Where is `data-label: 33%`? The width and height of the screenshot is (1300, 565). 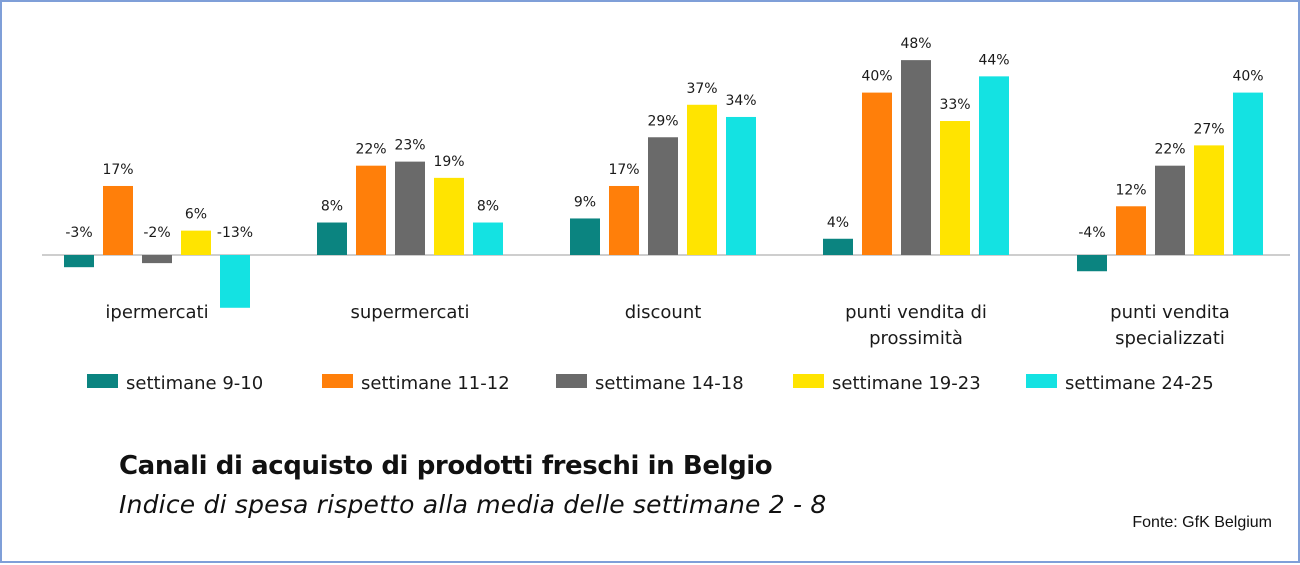 data-label: 33% is located at coordinates (954, 105).